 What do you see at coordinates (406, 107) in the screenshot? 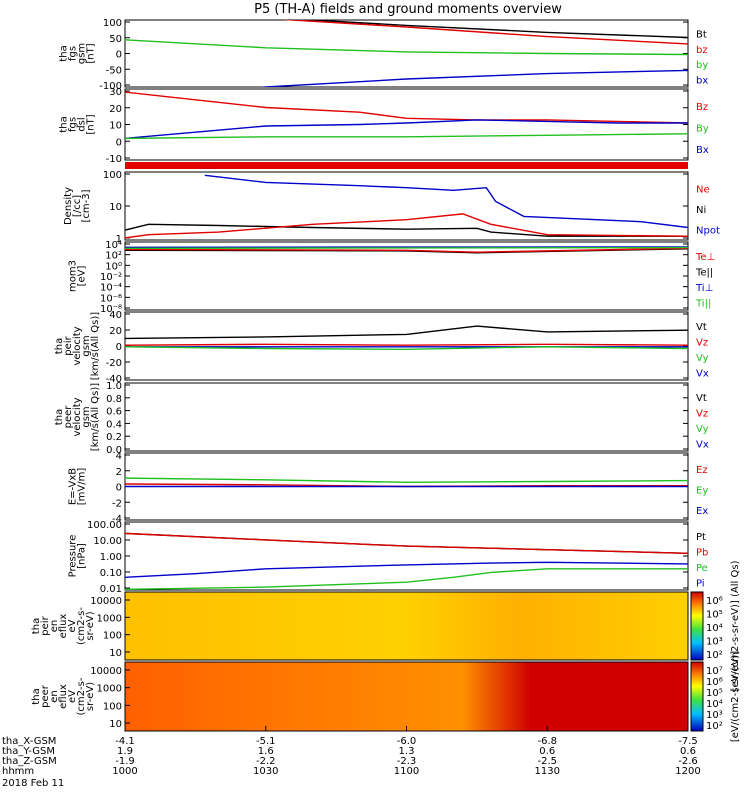
I see `series-line-Bz` at bounding box center [406, 107].